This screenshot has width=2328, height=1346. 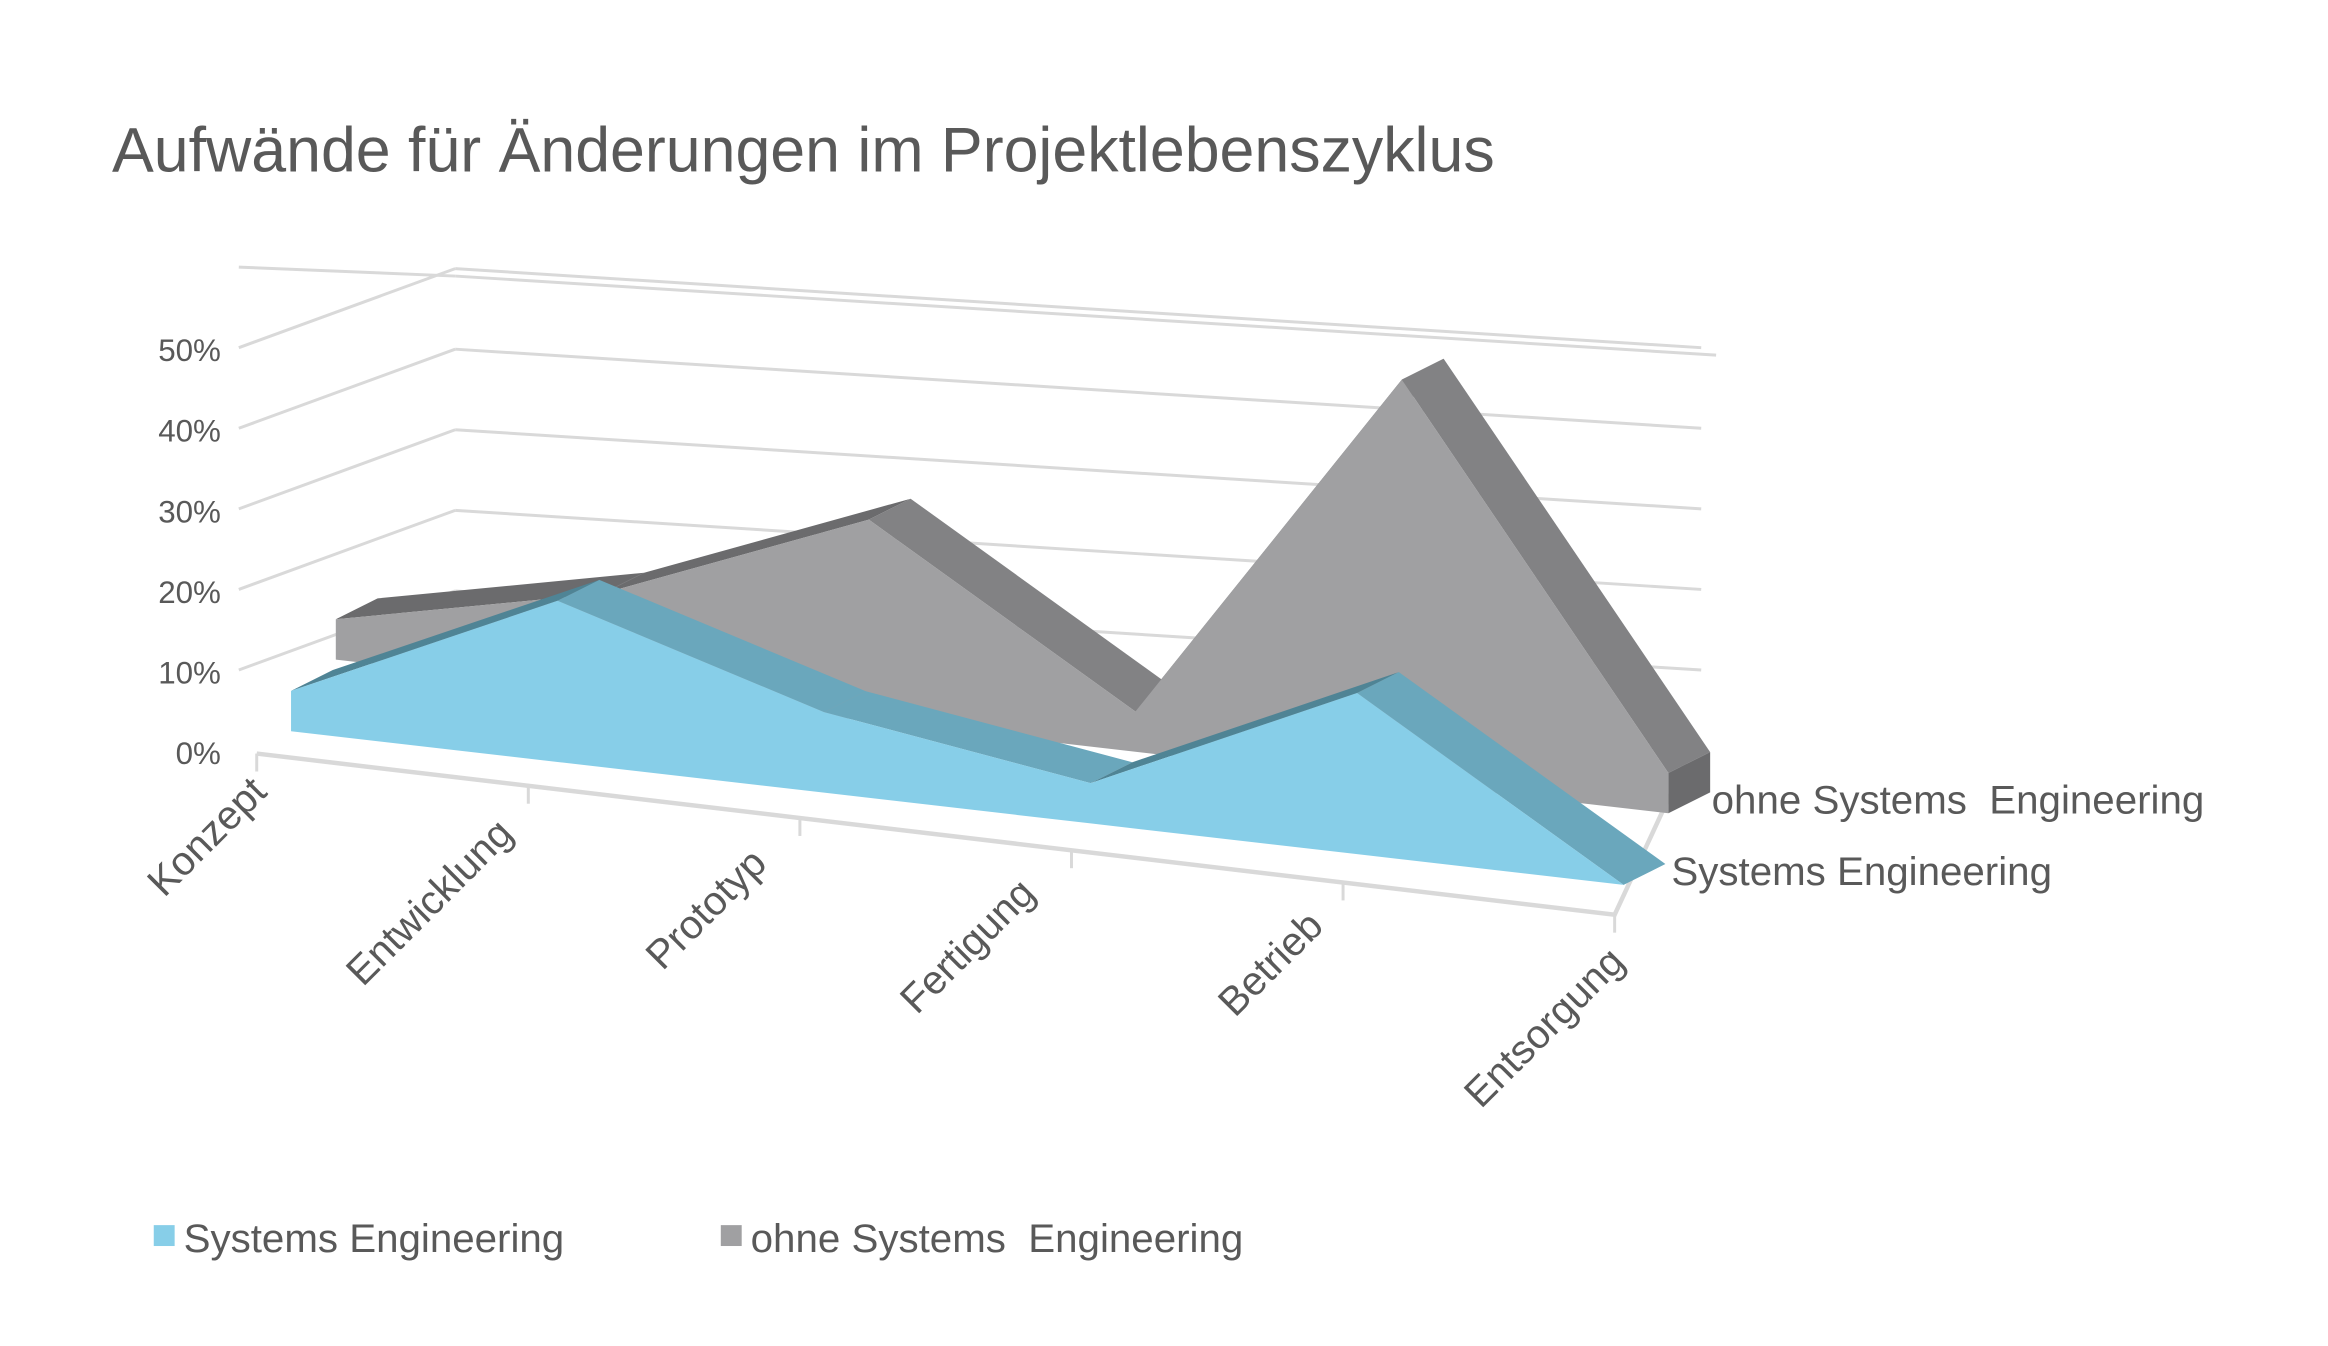 I want to click on y-tick-label: 30%, so click(x=189, y=511).